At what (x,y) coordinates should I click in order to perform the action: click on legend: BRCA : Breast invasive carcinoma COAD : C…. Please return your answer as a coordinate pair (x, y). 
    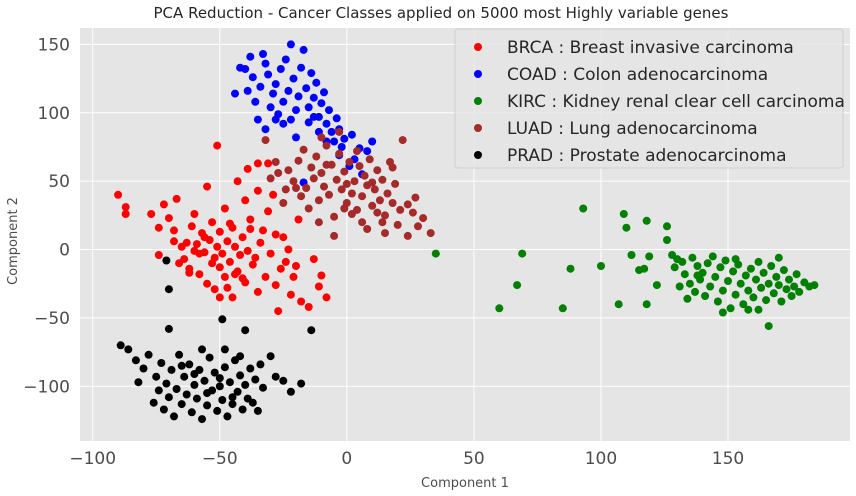
    Looking at the image, I should click on (649, 98).